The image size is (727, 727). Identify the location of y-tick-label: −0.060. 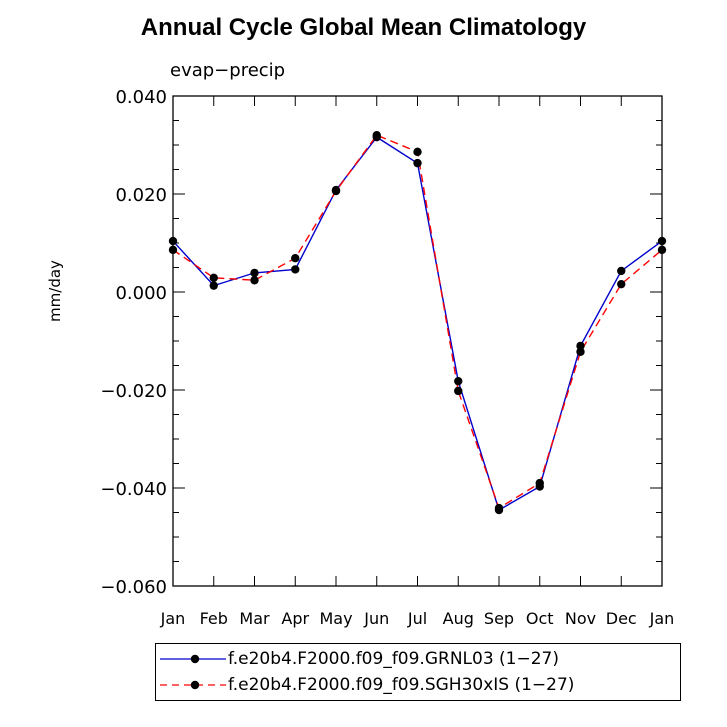
(133, 587).